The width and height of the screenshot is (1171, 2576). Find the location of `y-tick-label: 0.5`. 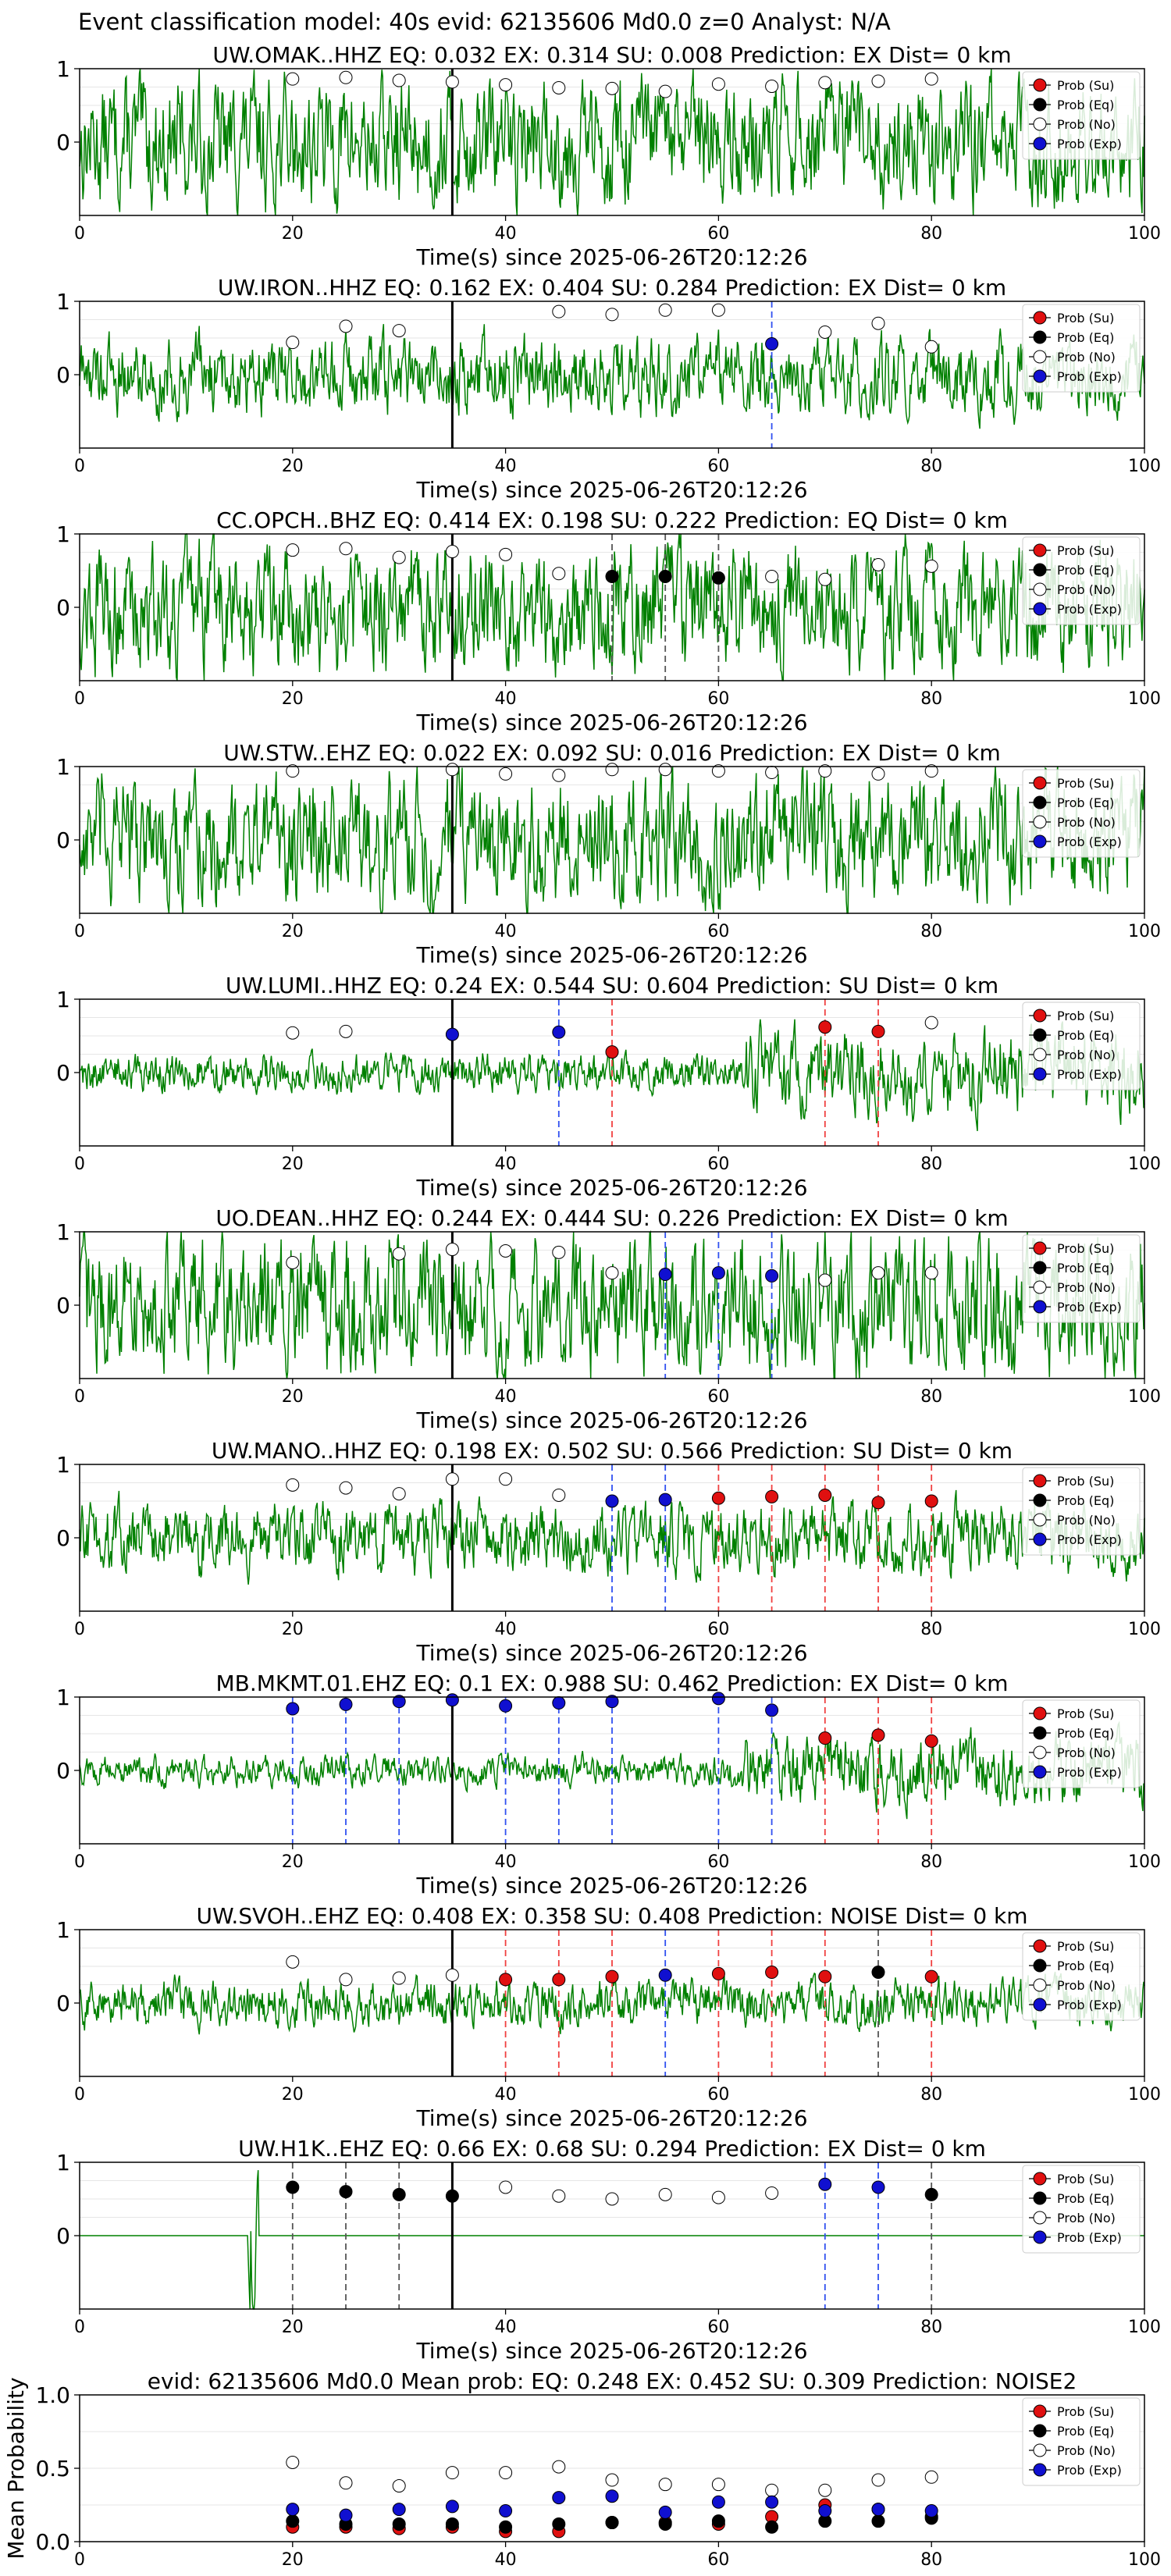

y-tick-label: 0.5 is located at coordinates (52, 2469).